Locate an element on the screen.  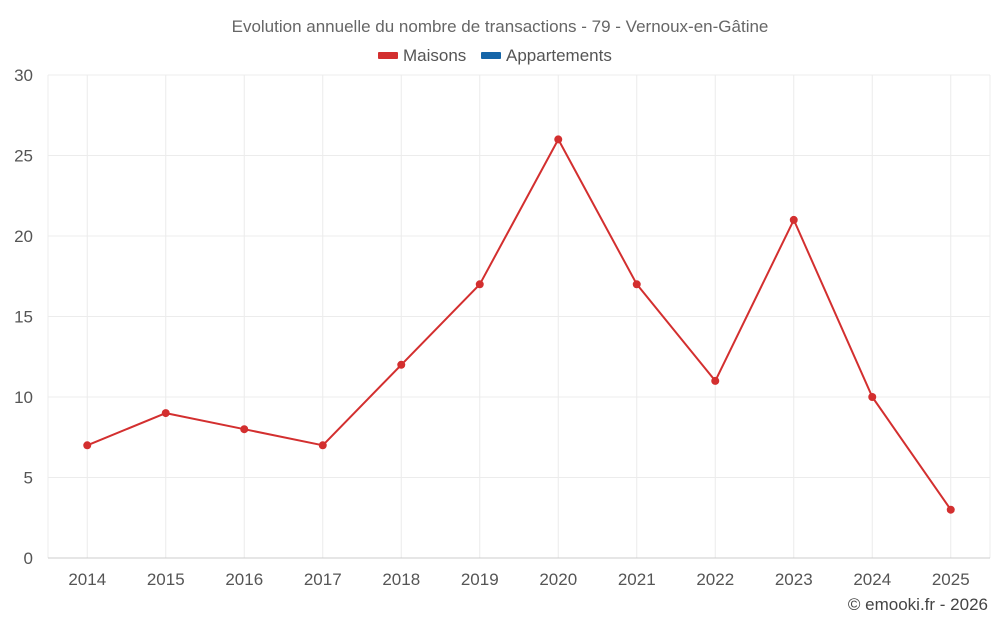
x-tick-label: 2019 is located at coordinates (480, 579).